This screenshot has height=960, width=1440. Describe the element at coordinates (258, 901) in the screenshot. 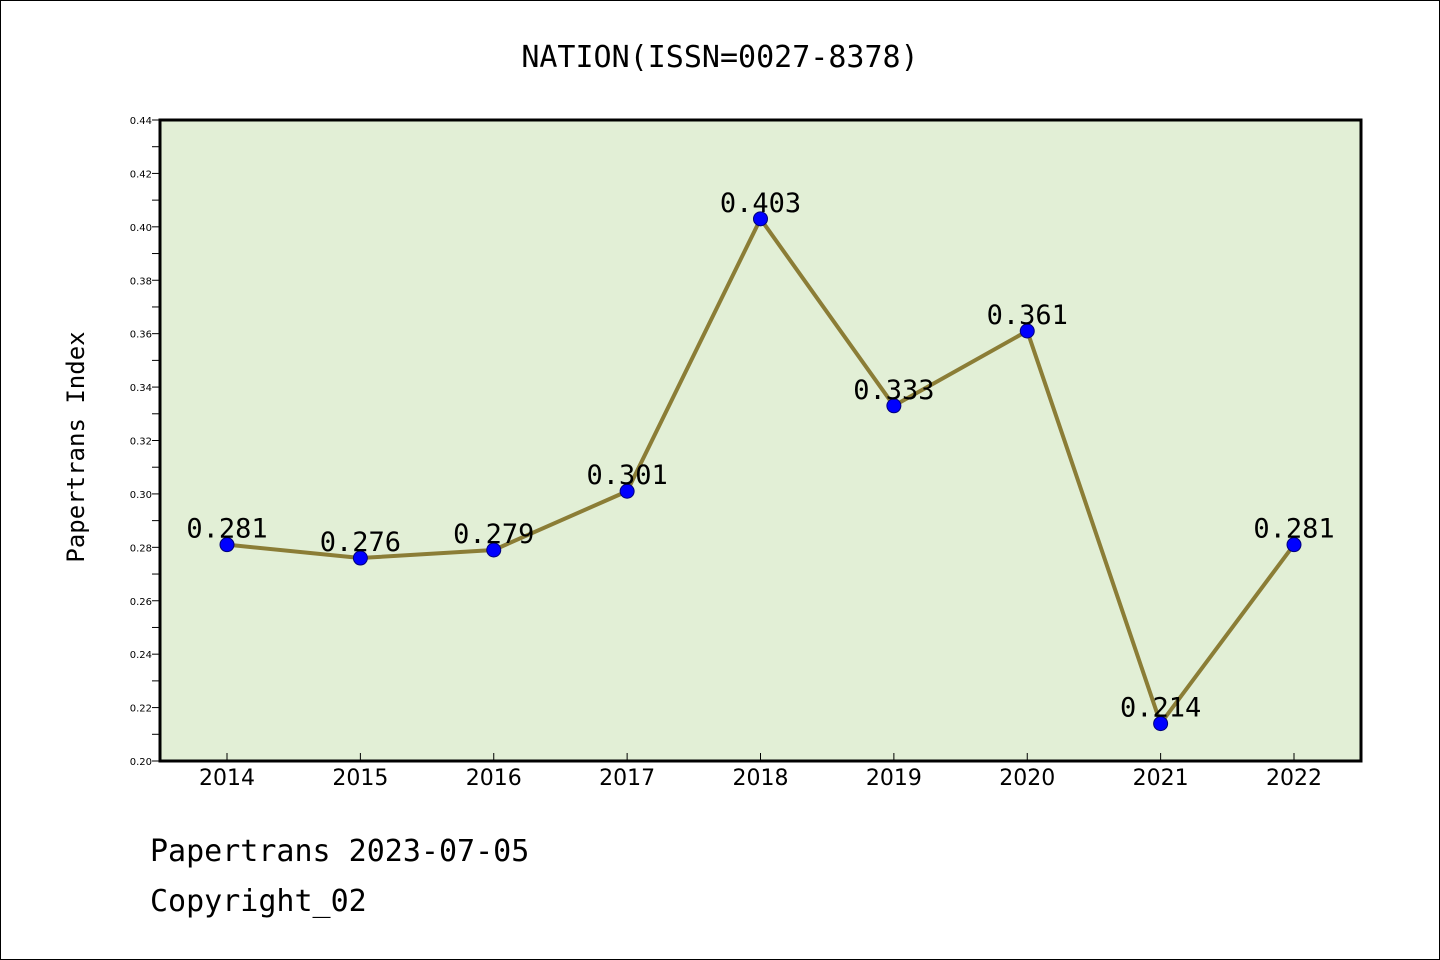

I see `footer-copyright: Copyright_02` at that location.